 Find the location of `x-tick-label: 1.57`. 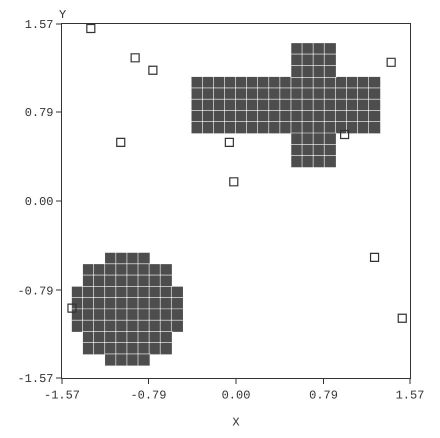

x-tick-label: 1.57 is located at coordinates (410, 395).